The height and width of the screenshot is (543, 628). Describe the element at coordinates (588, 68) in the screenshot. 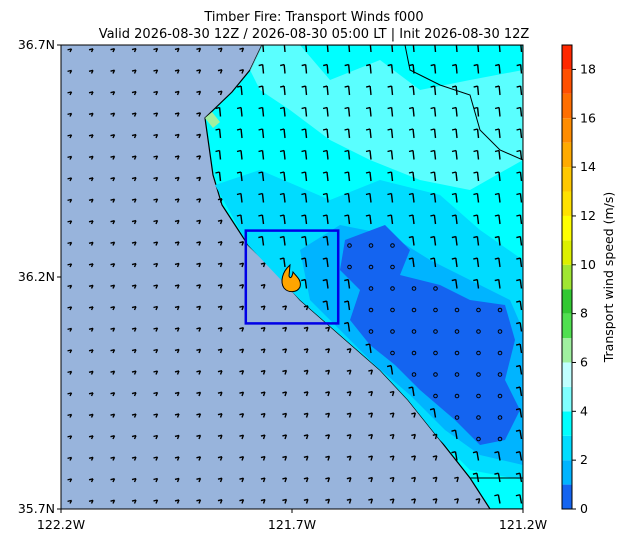

I see `colorbar-tick-label: 18` at that location.